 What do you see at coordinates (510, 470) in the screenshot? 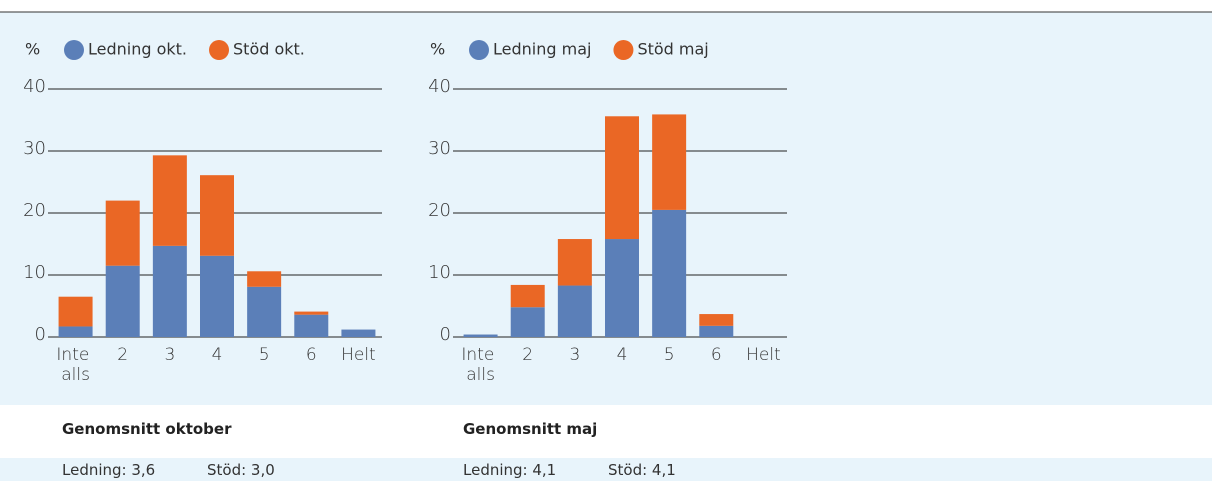
I see `summary-item: Ledning: 4,1` at bounding box center [510, 470].